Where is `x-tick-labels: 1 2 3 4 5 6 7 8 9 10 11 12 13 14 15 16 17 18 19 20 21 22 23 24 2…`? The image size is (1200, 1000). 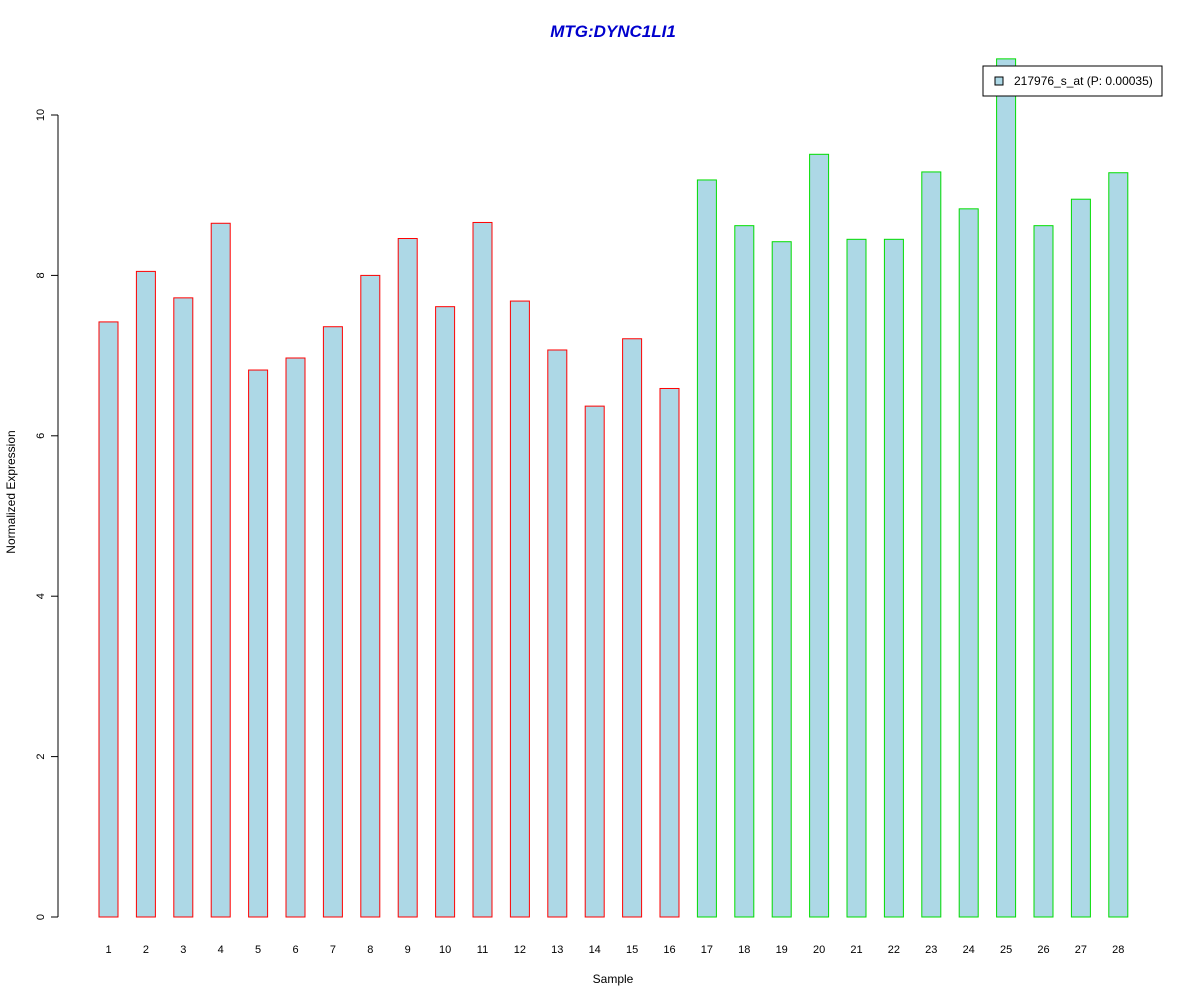 x-tick-labels: 1 2 3 4 5 6 7 8 9 10 11 12 13 14 15 16 17 18 19 20 21 22 23 24 2… is located at coordinates (614, 950).